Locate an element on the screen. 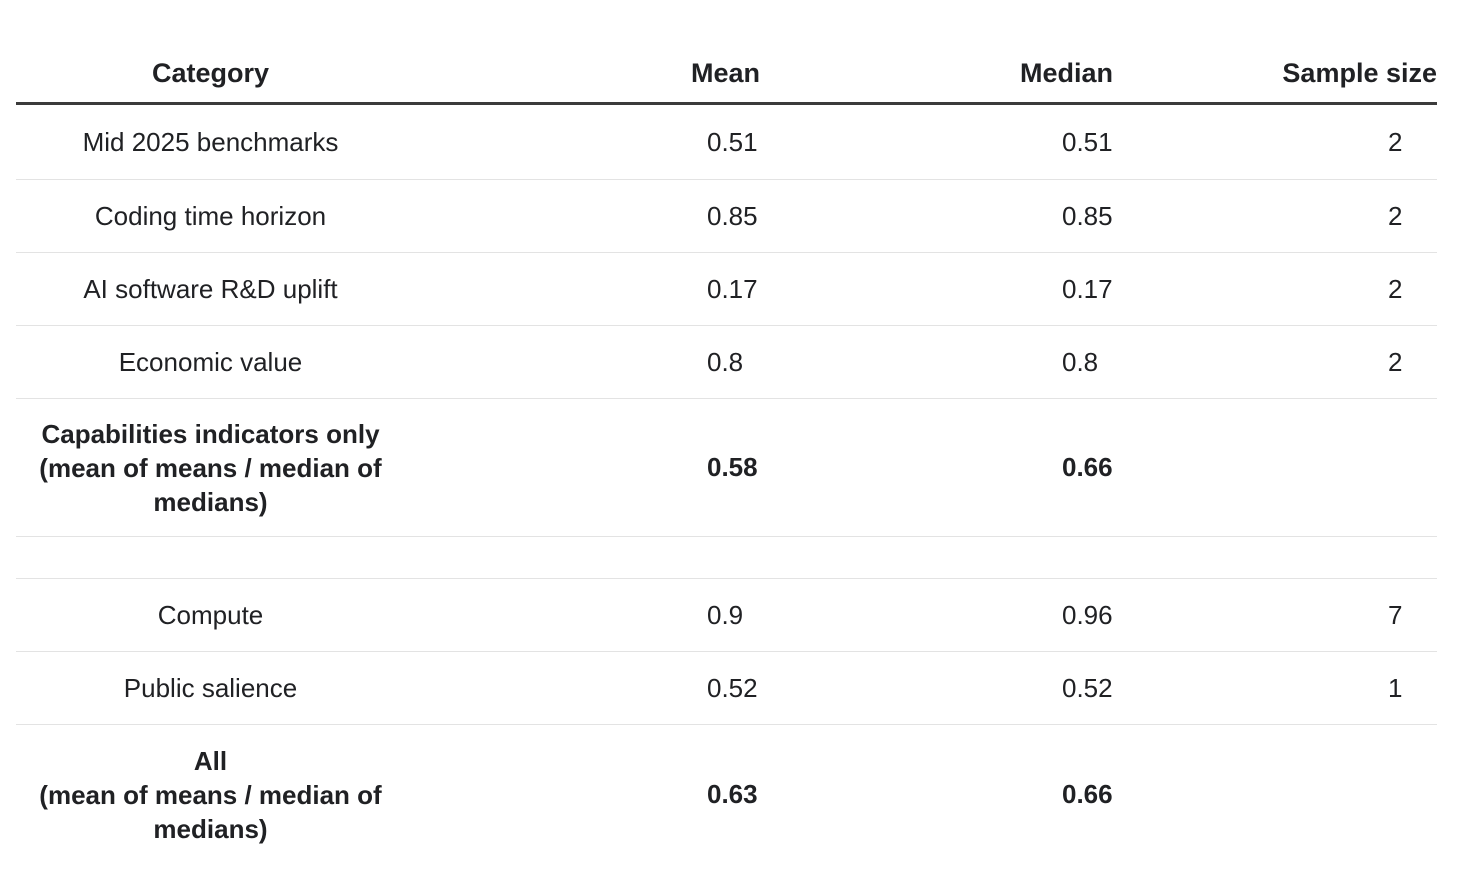 This screenshot has width=1481, height=884. table-row: AI software R&D uplift 0.17 0.17 2 is located at coordinates (726, 289).